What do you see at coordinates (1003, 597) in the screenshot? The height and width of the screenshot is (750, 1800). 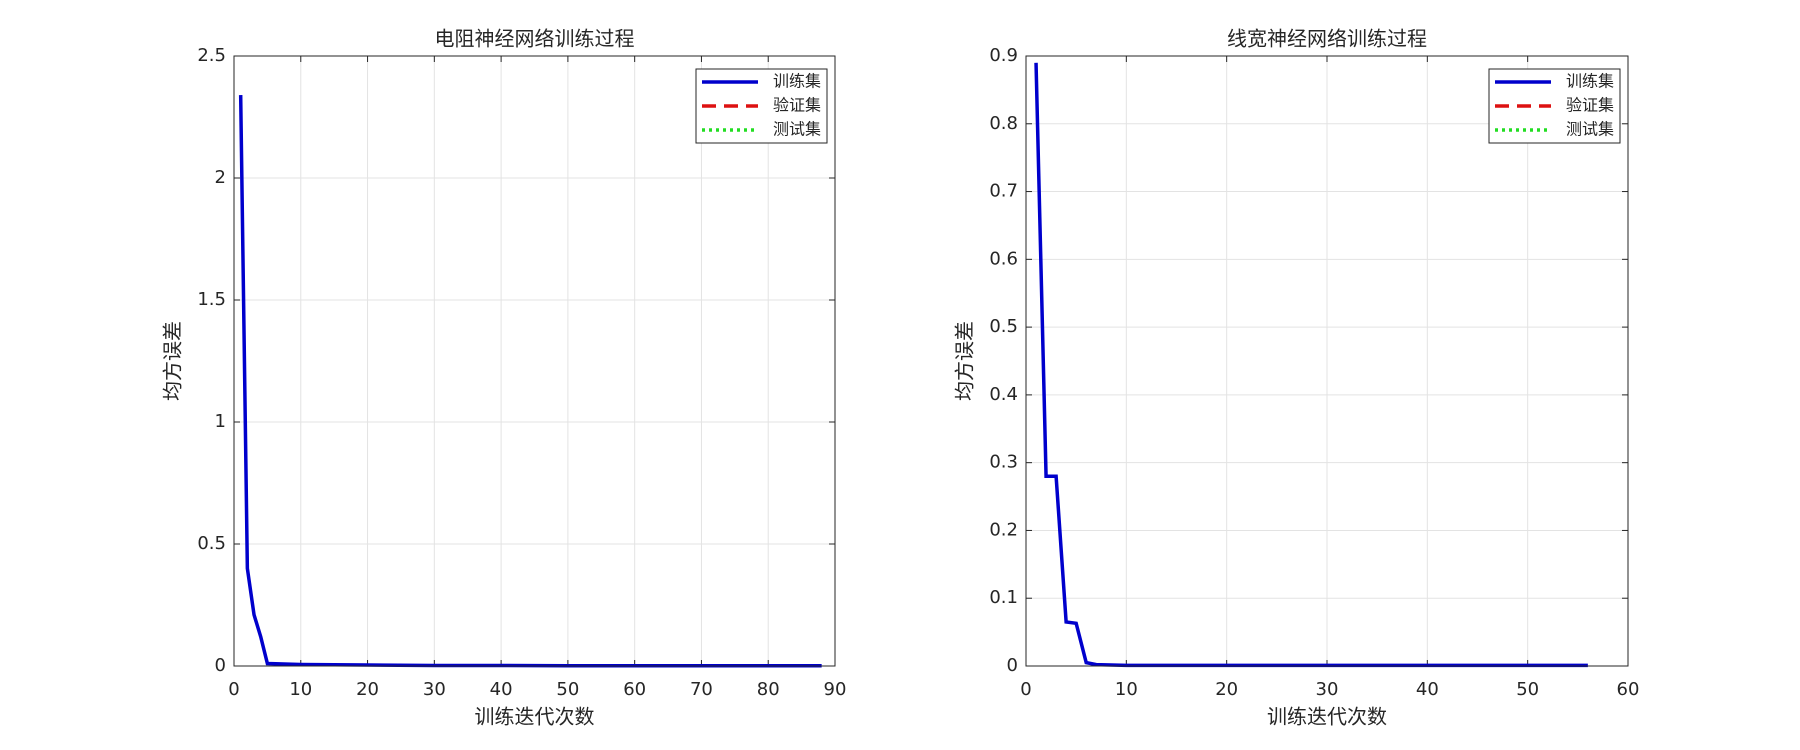 I see `y-tick-label: 0.1` at bounding box center [1003, 597].